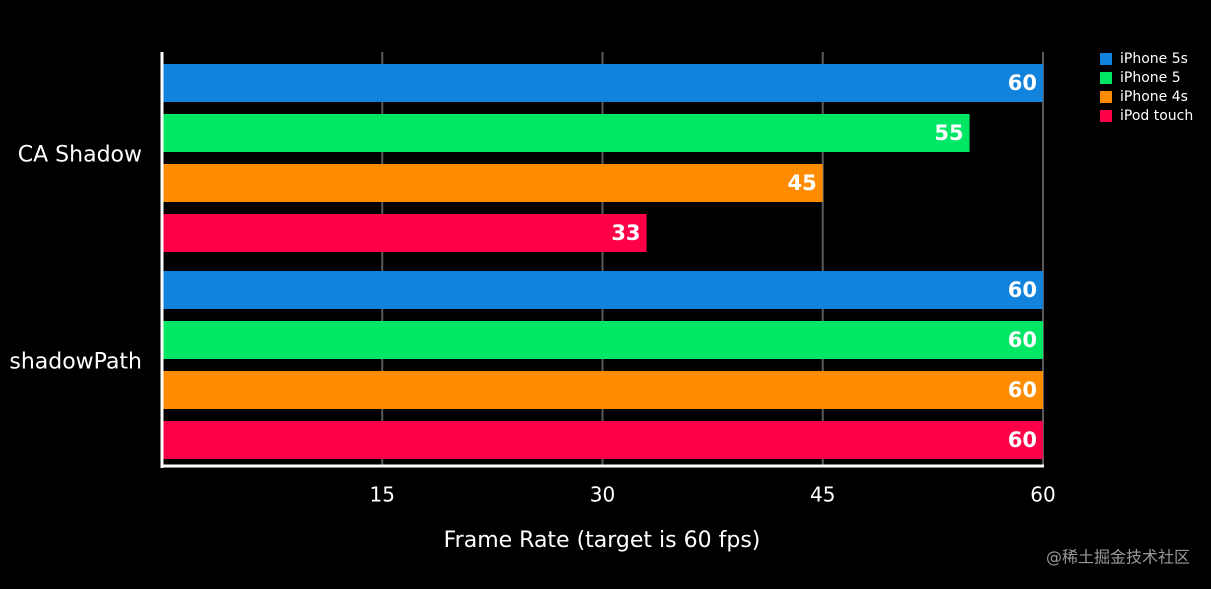 The width and height of the screenshot is (1211, 589). Describe the element at coordinates (802, 183) in the screenshot. I see `value-label: 45` at that location.